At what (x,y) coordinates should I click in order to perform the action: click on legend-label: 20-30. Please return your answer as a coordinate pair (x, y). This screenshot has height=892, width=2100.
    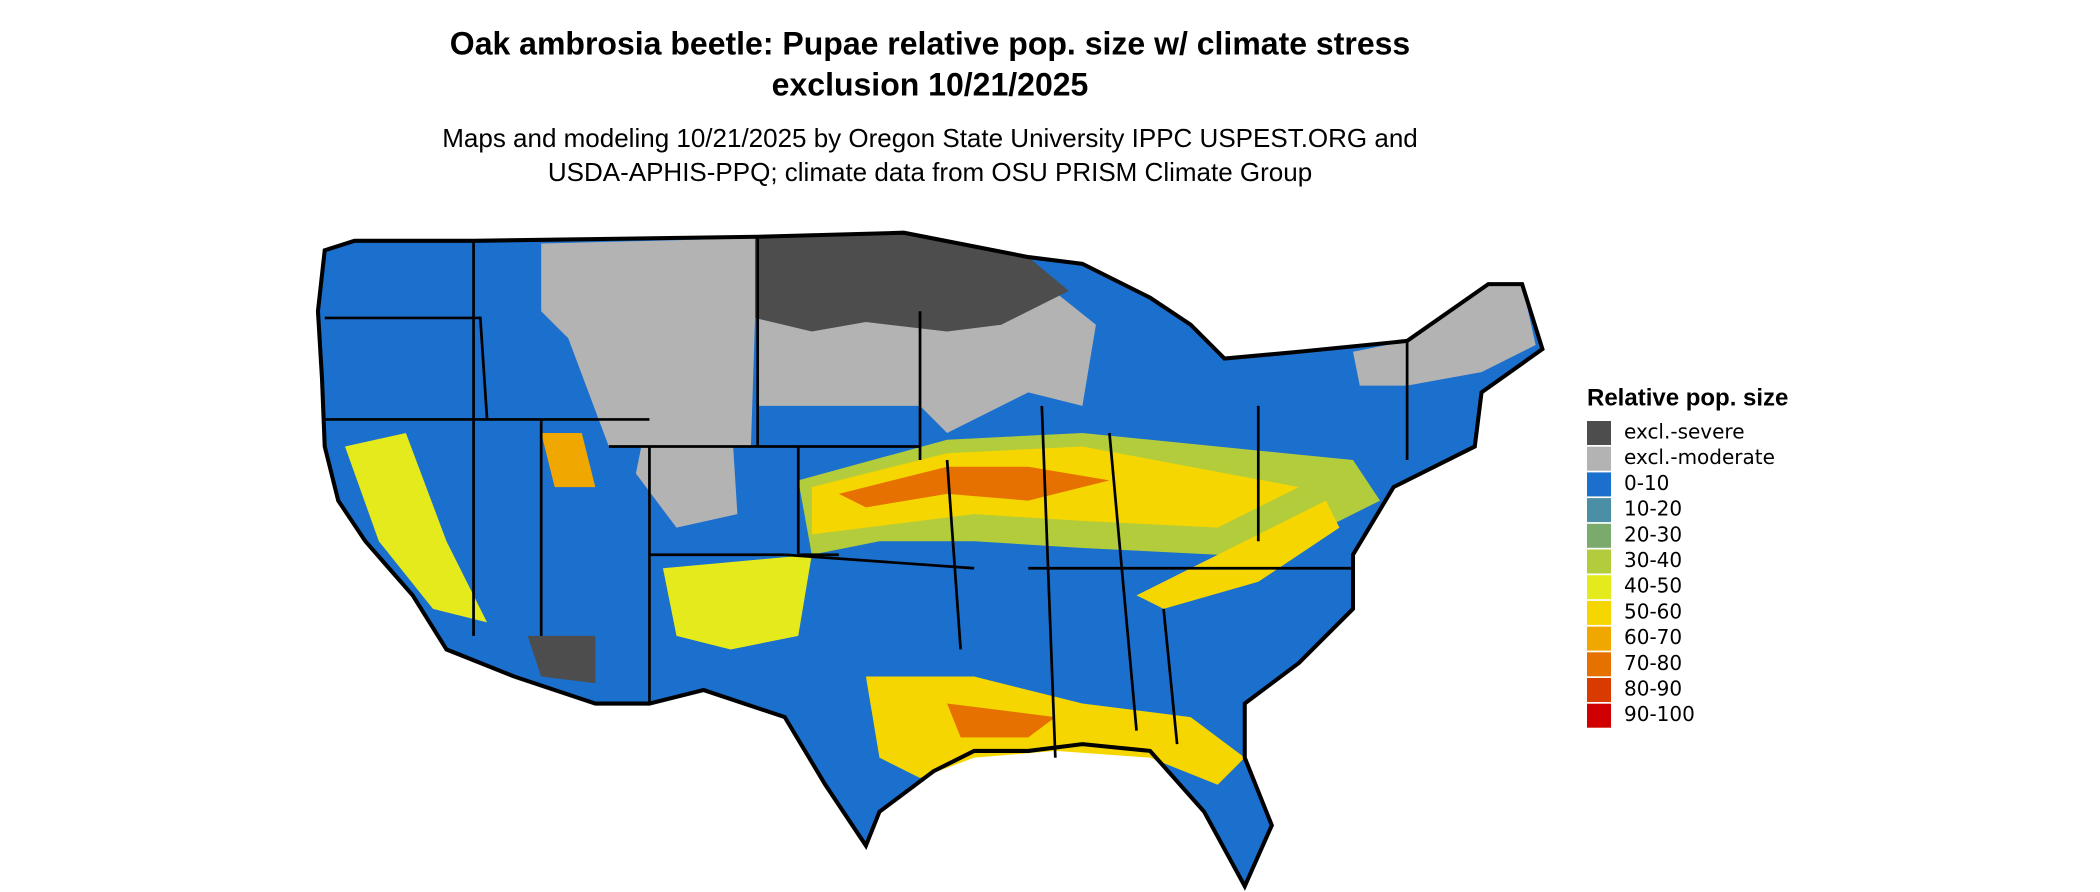
    Looking at the image, I should click on (1653, 534).